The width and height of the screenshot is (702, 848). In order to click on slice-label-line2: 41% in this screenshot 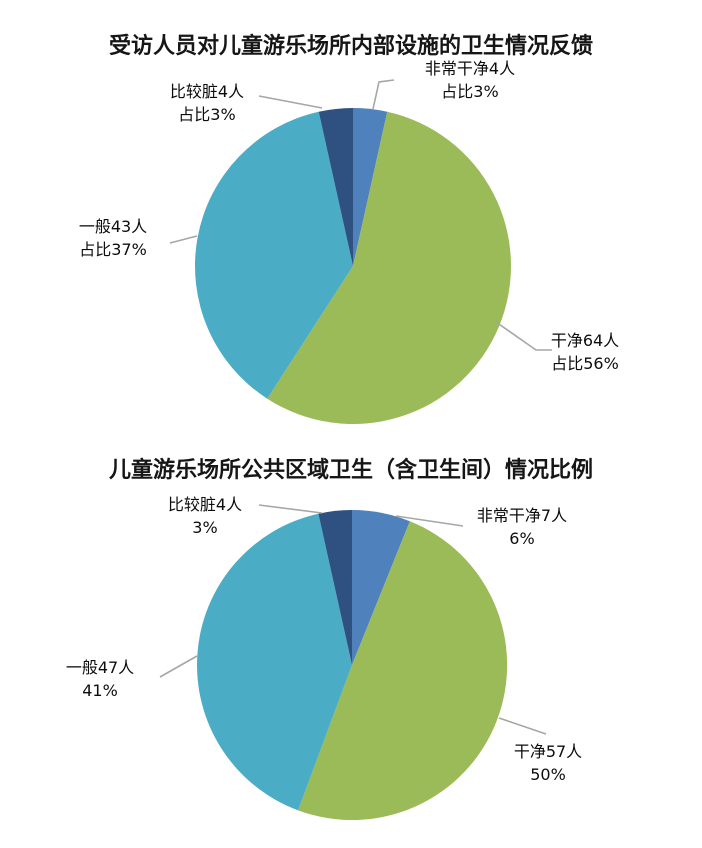, I will do `click(100, 690)`.